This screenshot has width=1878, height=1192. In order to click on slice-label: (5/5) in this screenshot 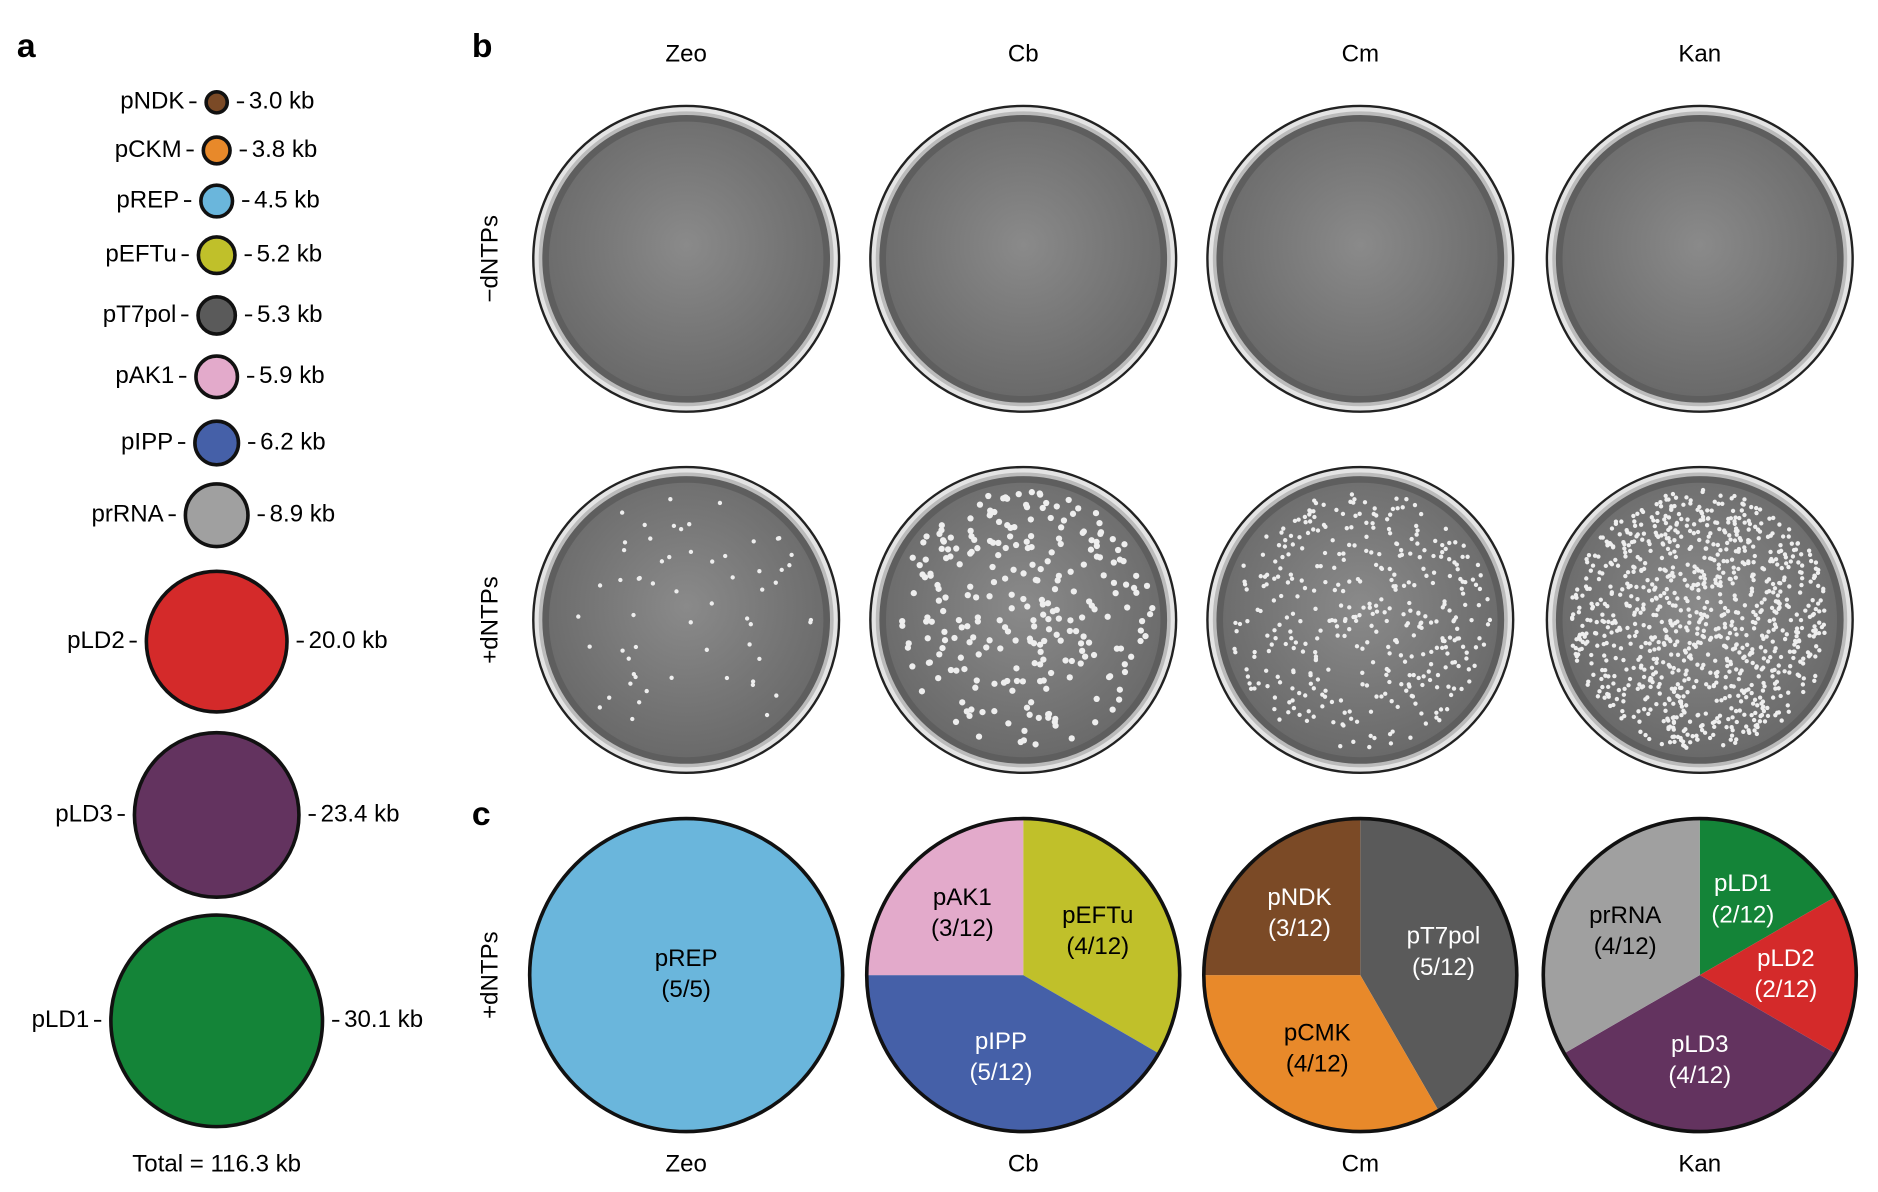, I will do `click(685, 989)`.